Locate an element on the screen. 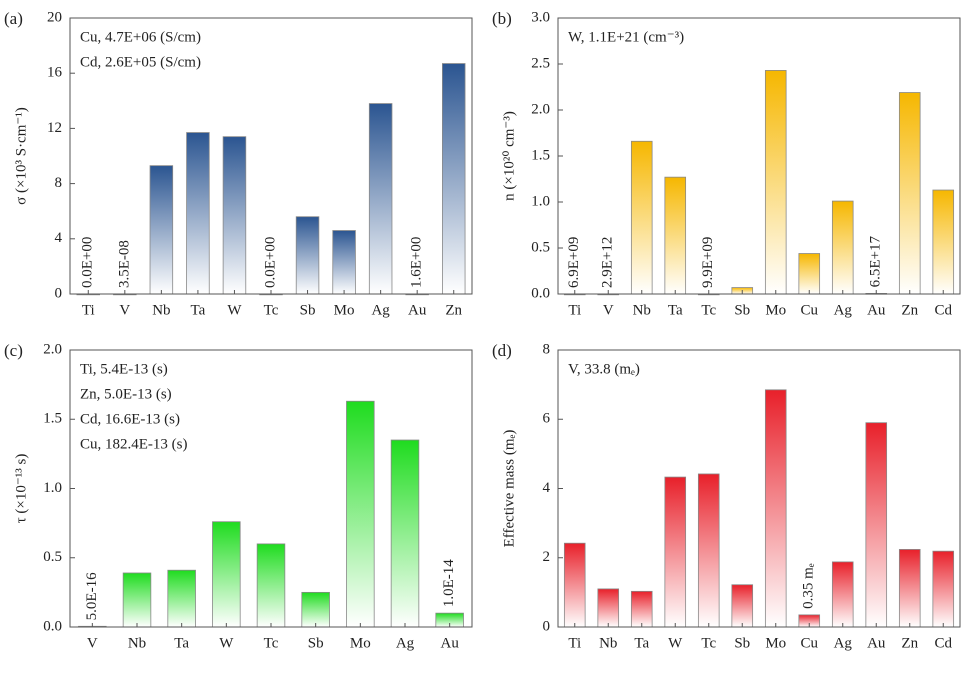  annotation: Cd, 2.6E+05 (S/cm) is located at coordinates (140, 62).